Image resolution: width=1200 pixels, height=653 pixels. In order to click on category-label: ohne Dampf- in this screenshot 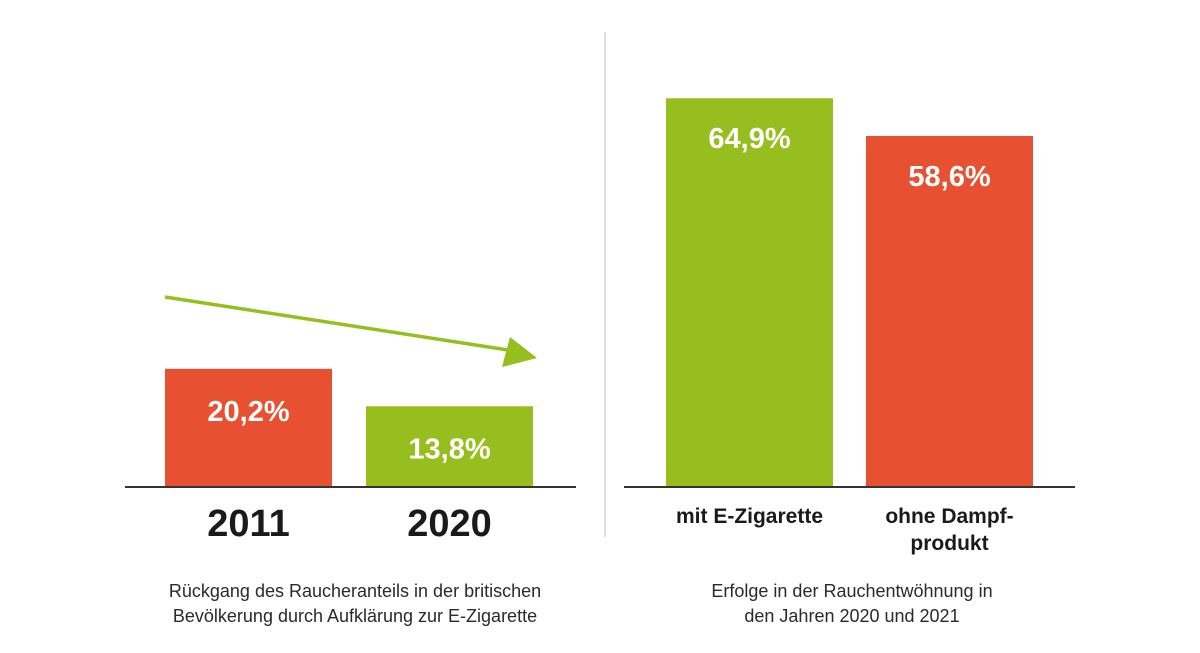, I will do `click(949, 516)`.